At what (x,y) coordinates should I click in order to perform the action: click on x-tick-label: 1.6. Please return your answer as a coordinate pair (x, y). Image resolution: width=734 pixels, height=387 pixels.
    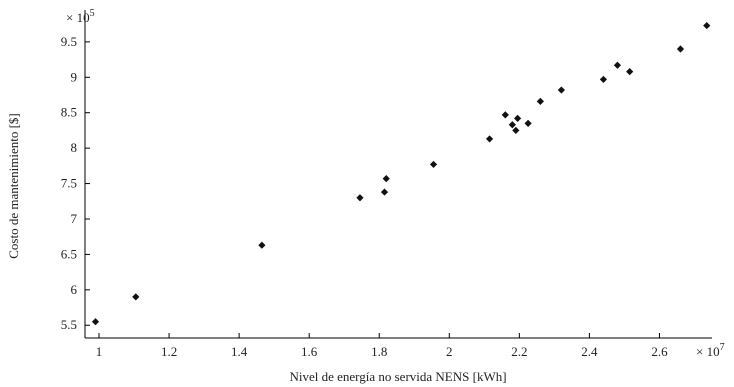
    Looking at the image, I should click on (309, 351).